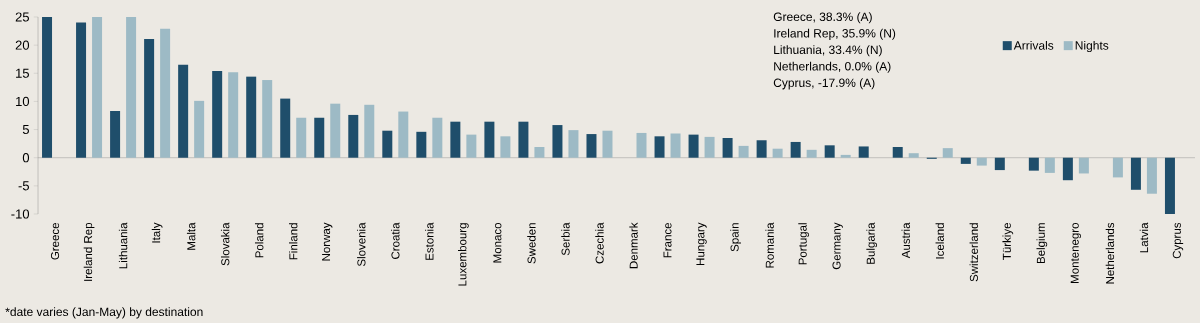 Image resolution: width=1200 pixels, height=323 pixels. Describe the element at coordinates (701, 243) in the screenshot. I see `x-tick-label: Hungary` at that location.